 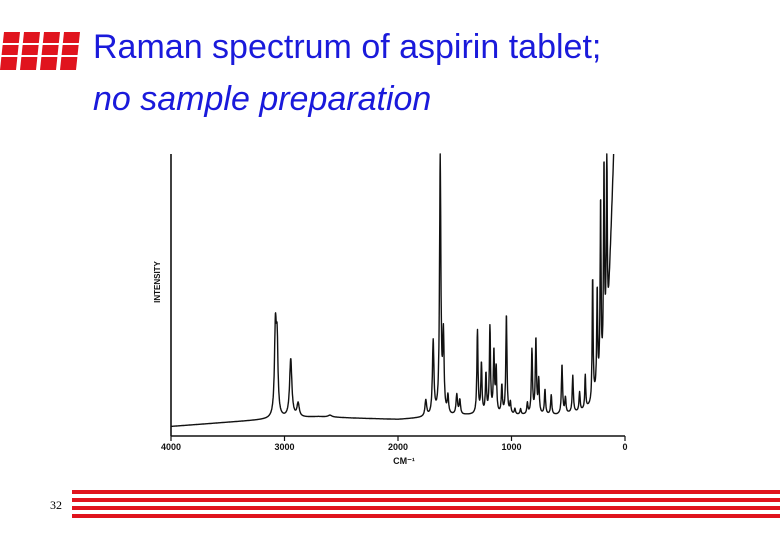 I want to click on brand-logo, so click(x=40, y=51).